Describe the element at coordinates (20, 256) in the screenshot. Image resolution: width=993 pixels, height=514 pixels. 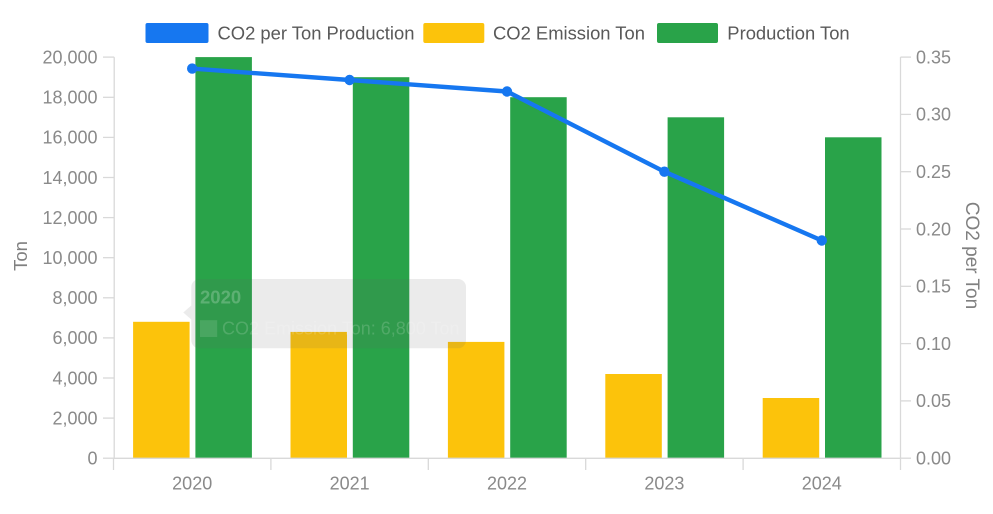
I see `svg-text: Ton` at that location.